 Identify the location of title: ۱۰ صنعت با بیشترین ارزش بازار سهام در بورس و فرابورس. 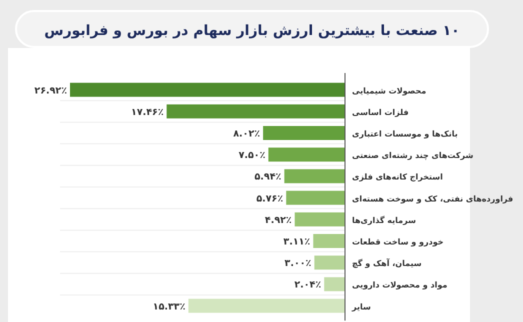
(252, 31).